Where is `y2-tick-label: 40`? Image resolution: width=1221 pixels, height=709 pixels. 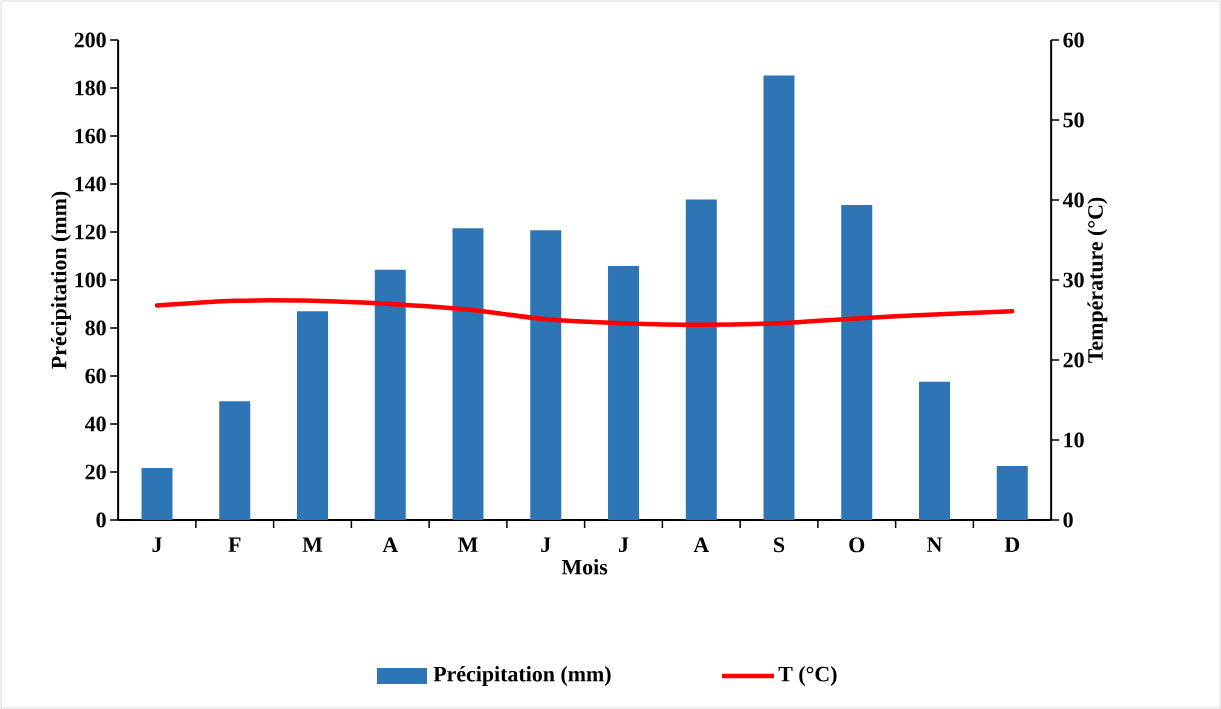 y2-tick-label: 40 is located at coordinates (1073, 200).